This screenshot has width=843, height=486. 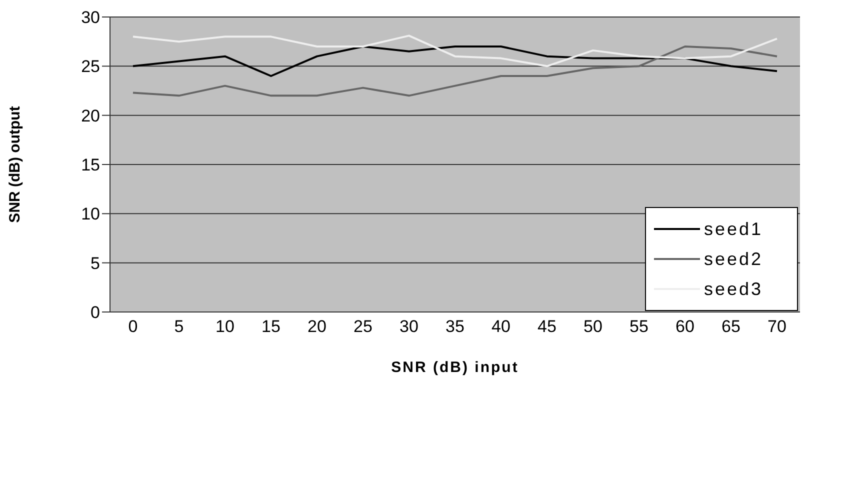 What do you see at coordinates (271, 326) in the screenshot?
I see `x-tick-label: 15` at bounding box center [271, 326].